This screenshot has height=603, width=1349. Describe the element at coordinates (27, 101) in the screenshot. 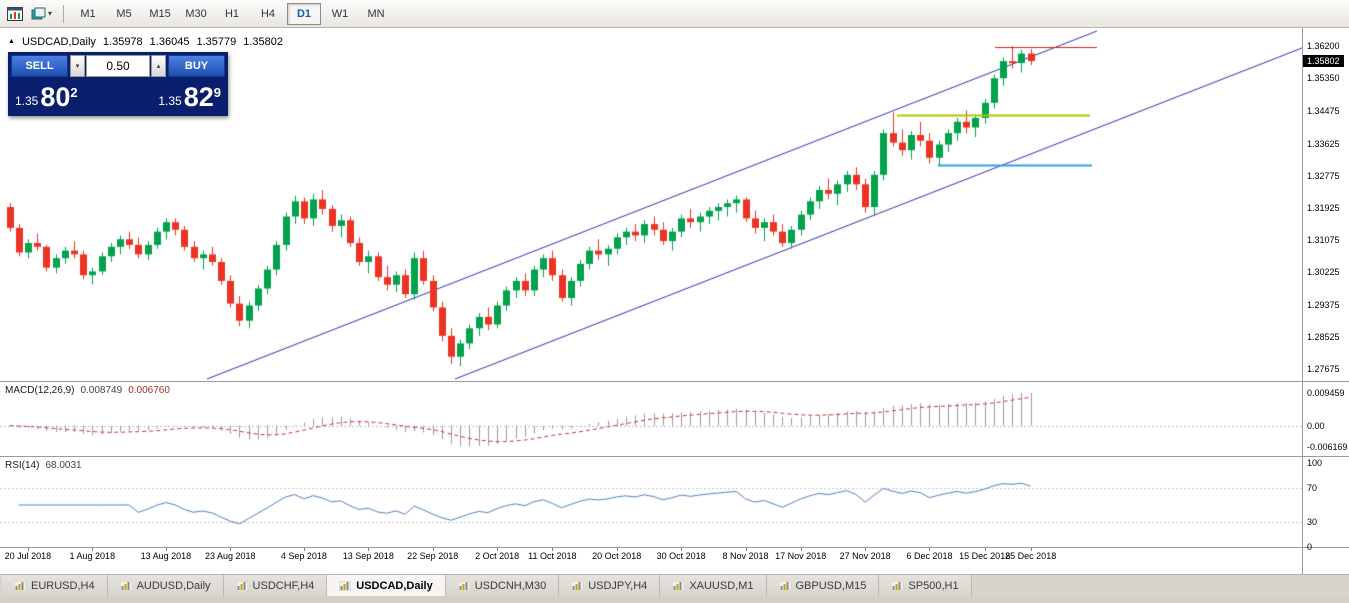

I see `sell-price-prefix: 1.35` at that location.